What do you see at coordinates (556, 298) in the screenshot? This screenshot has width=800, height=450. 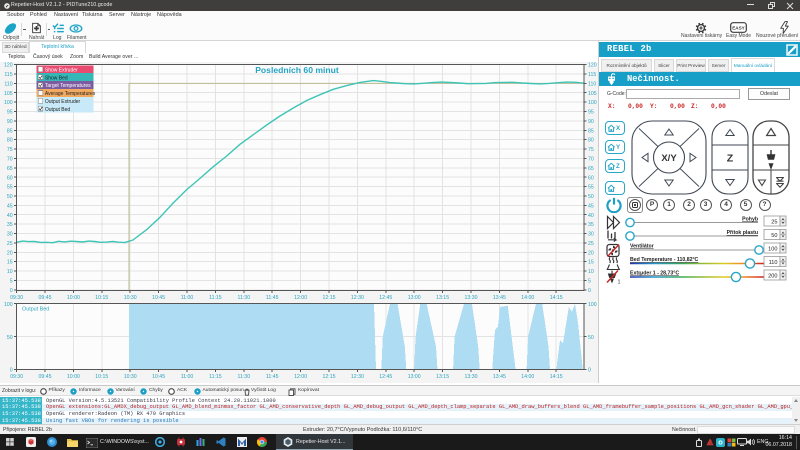 I see `svg-text: 14:15` at bounding box center [556, 298].